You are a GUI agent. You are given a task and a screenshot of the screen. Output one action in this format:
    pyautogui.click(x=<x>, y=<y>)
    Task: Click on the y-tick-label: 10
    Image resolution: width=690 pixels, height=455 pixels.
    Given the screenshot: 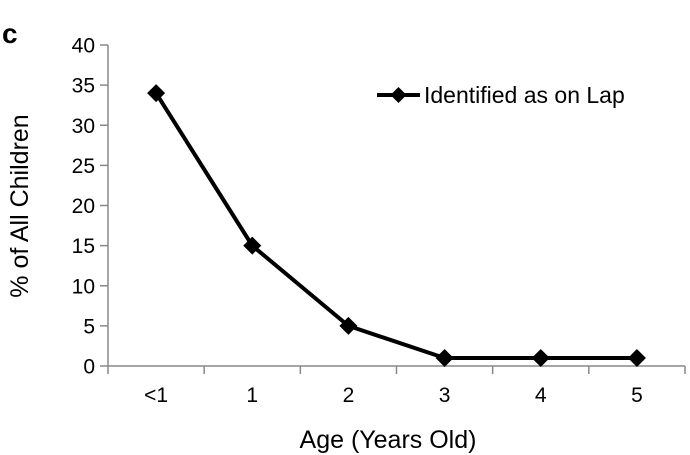 What is the action you would take?
    pyautogui.click(x=83, y=286)
    